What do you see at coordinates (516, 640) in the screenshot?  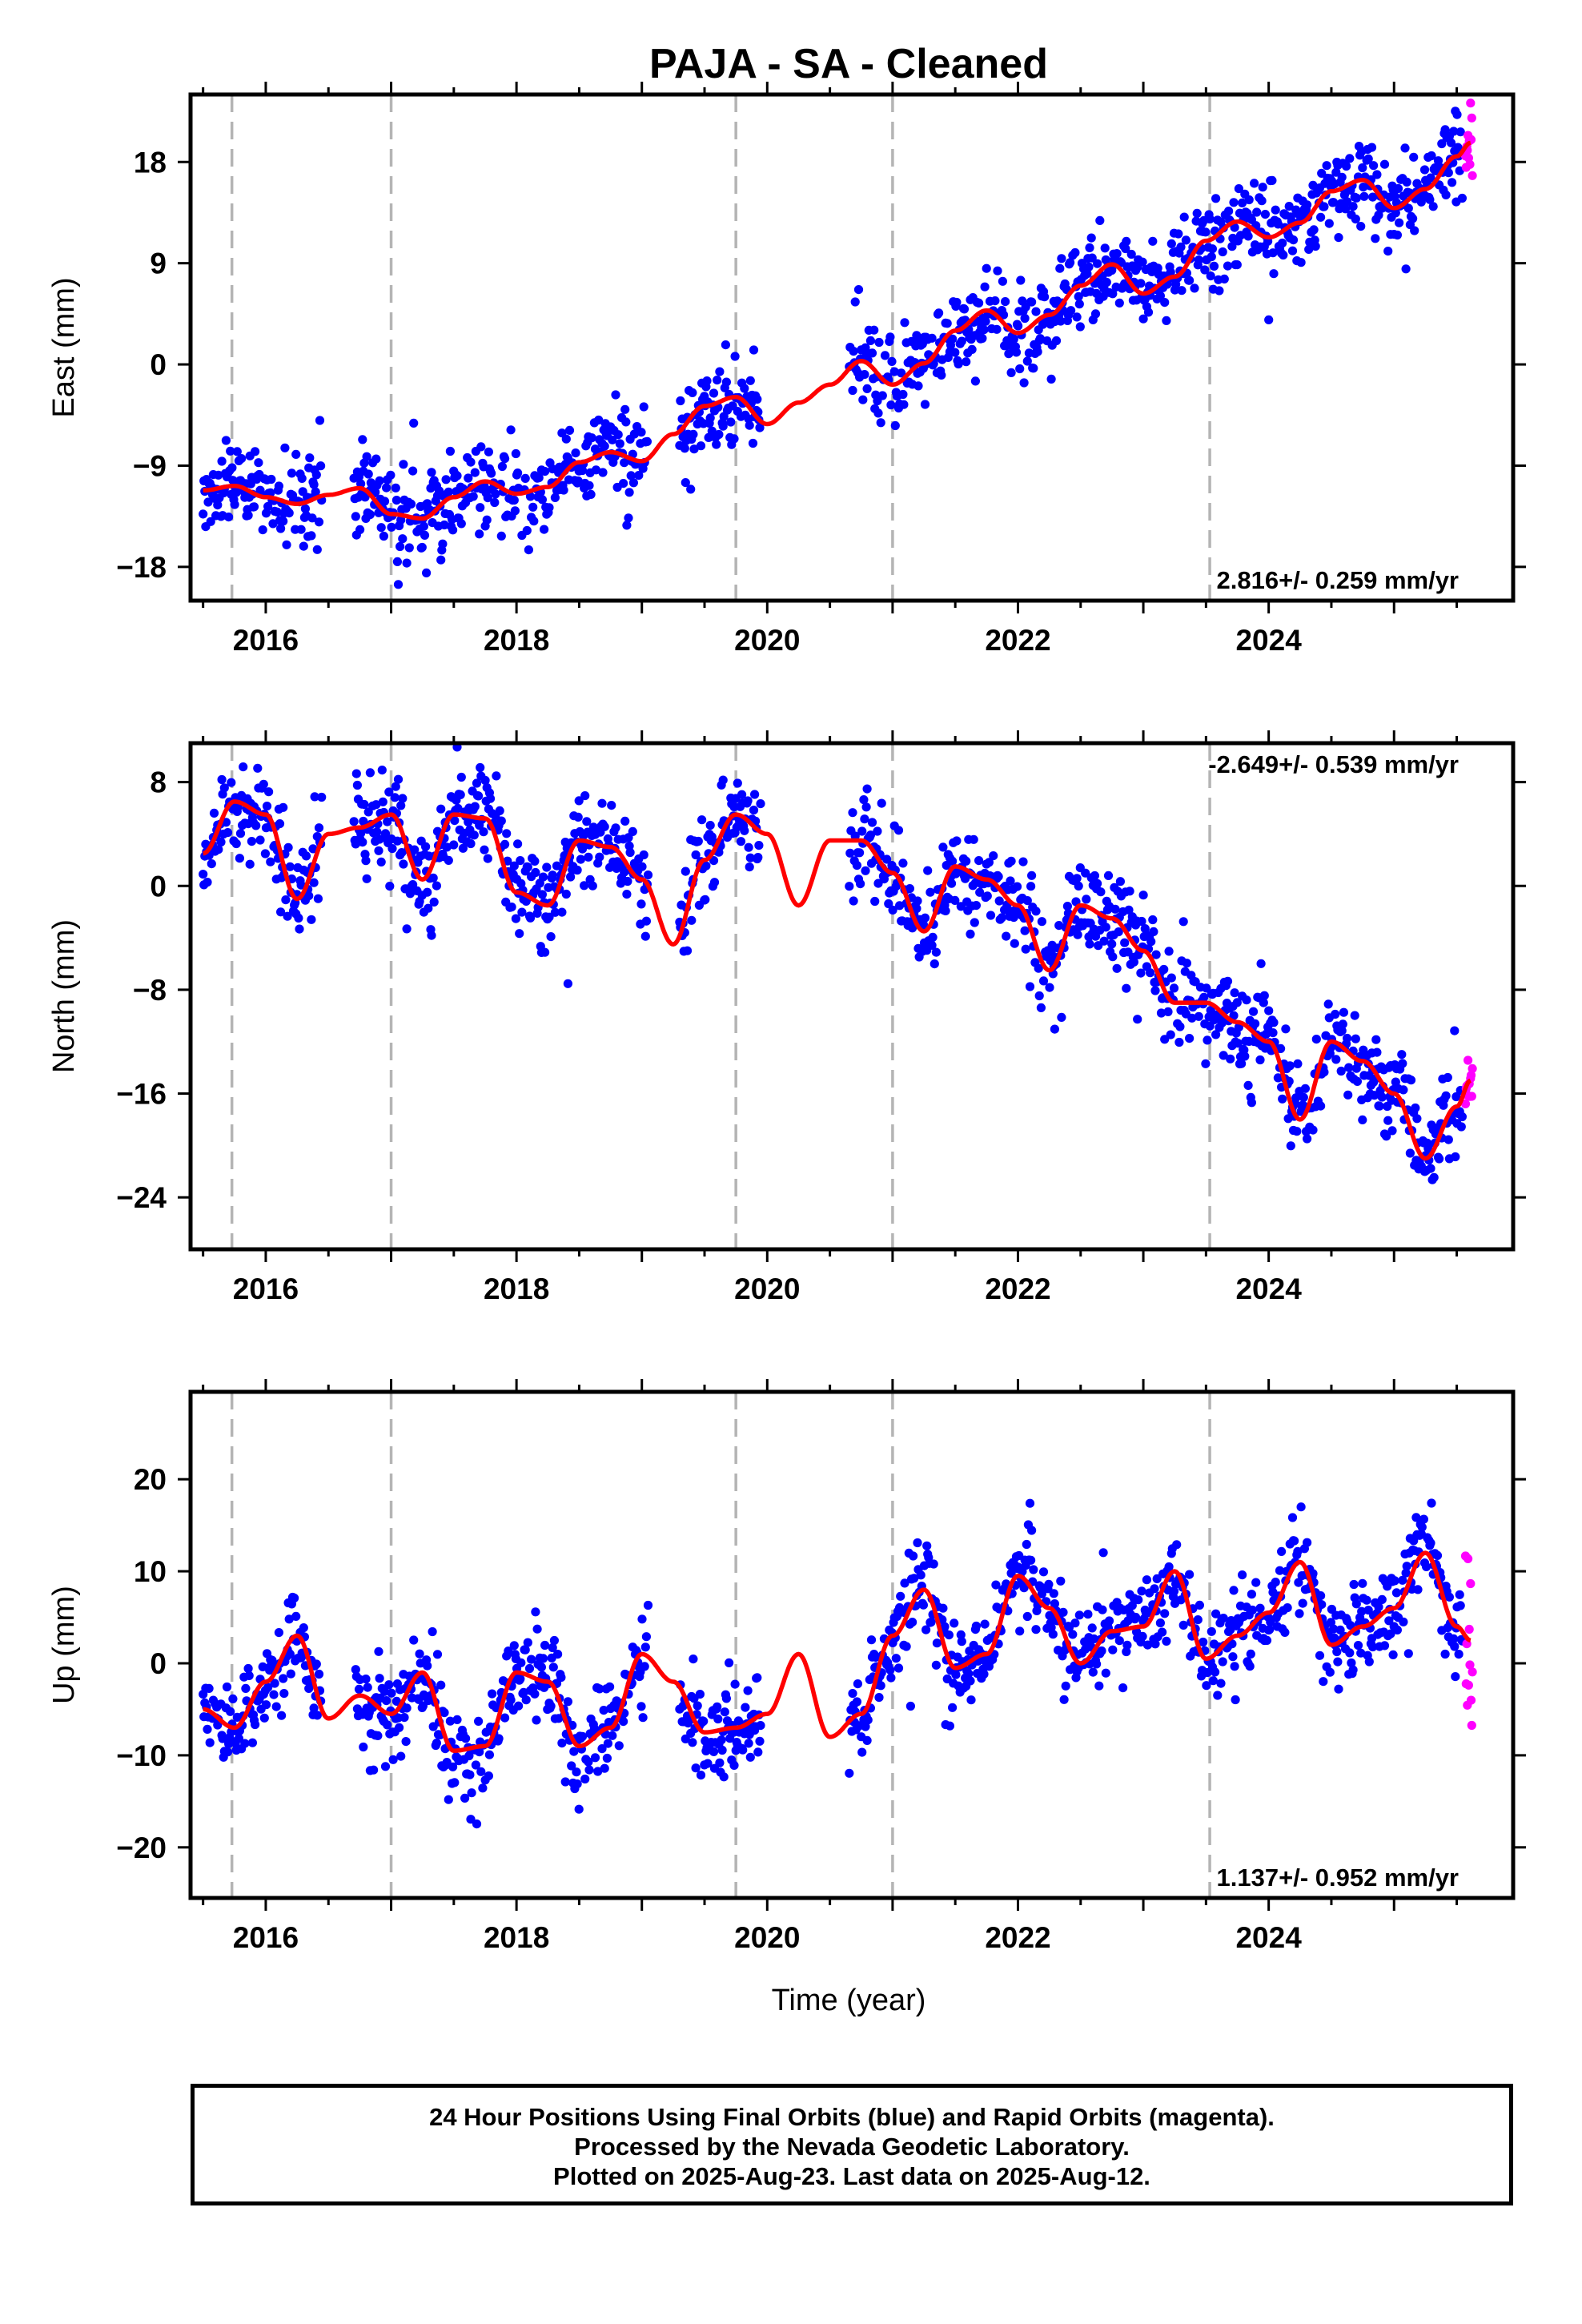 I see `x-tick-label: 2018` at bounding box center [516, 640].